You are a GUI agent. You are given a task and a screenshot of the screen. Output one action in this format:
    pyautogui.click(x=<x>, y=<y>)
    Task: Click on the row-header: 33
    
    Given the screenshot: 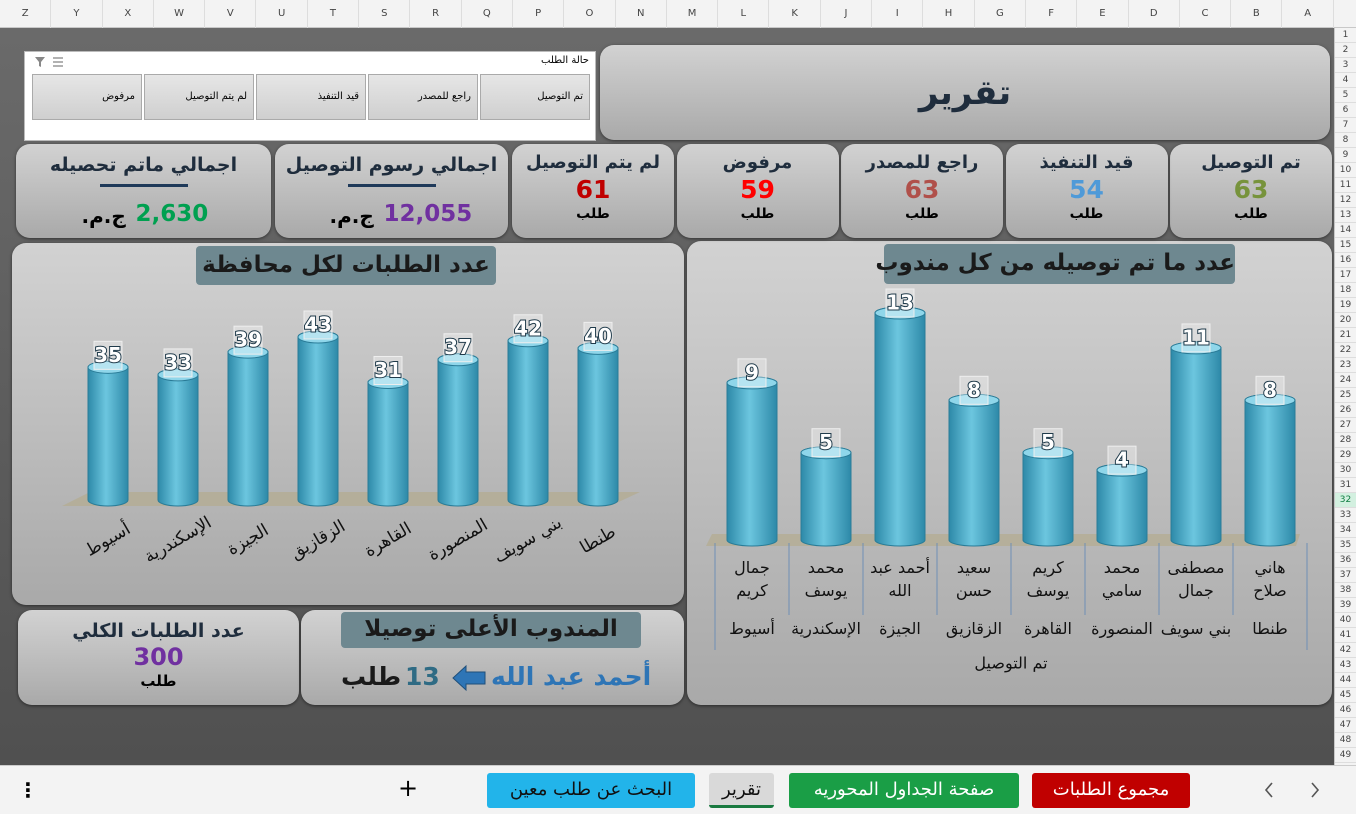 What is the action you would take?
    pyautogui.click(x=1345, y=515)
    